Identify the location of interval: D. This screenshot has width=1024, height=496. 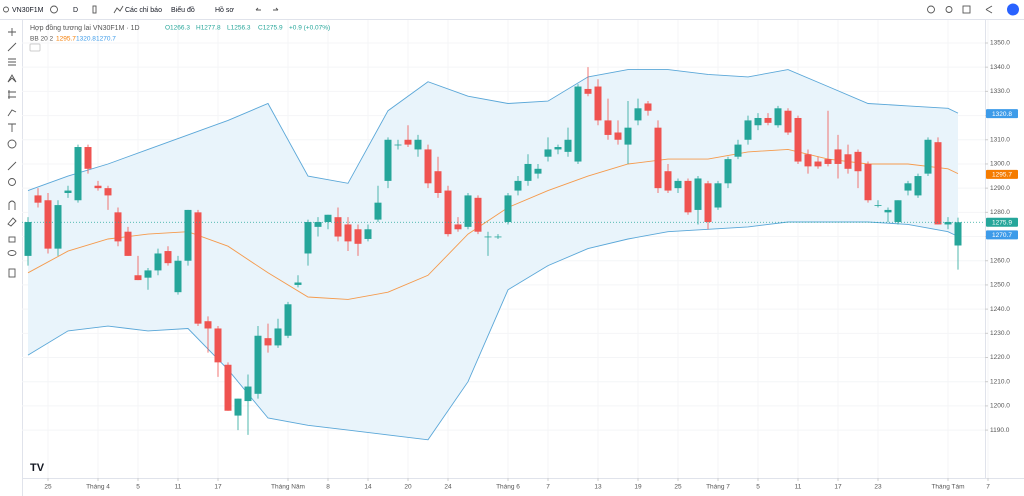
(75, 10).